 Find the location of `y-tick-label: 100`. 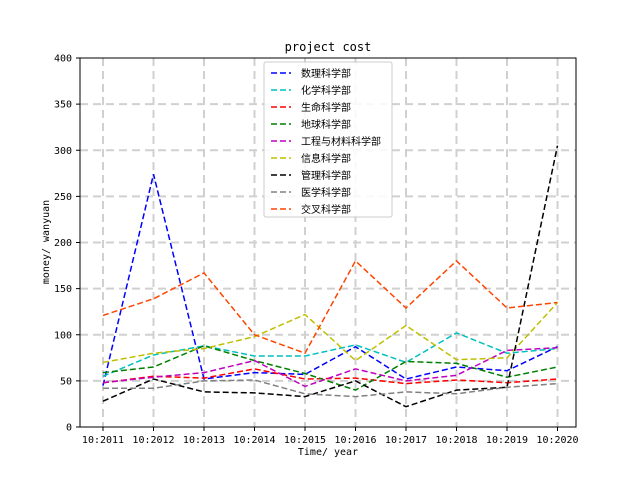

y-tick-label: 100 is located at coordinates (63, 335).